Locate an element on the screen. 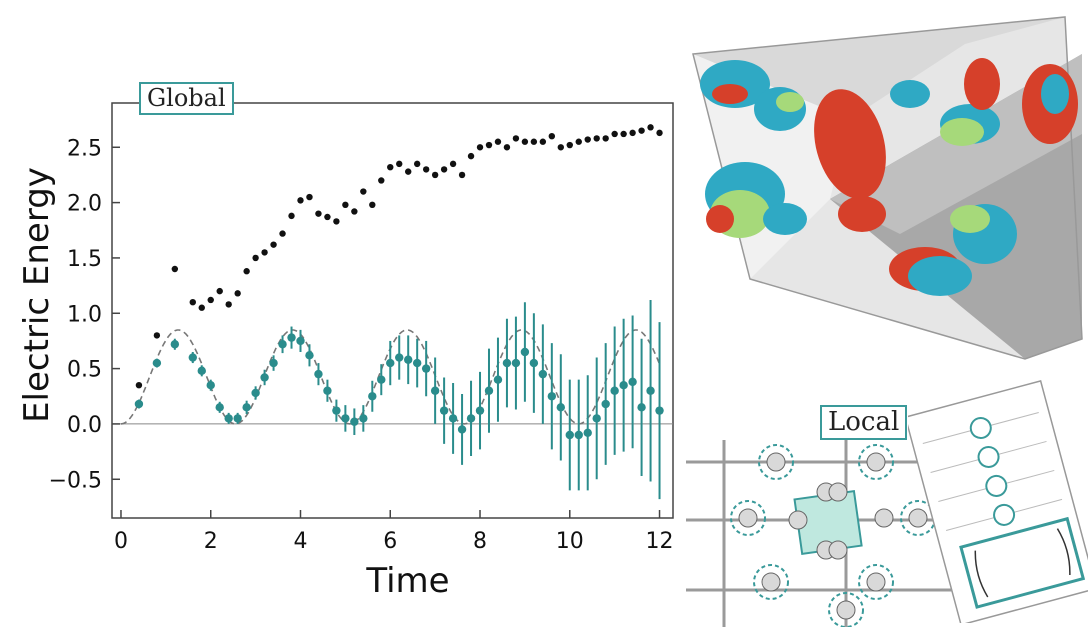  x-tick-label: 4 is located at coordinates (300, 541).